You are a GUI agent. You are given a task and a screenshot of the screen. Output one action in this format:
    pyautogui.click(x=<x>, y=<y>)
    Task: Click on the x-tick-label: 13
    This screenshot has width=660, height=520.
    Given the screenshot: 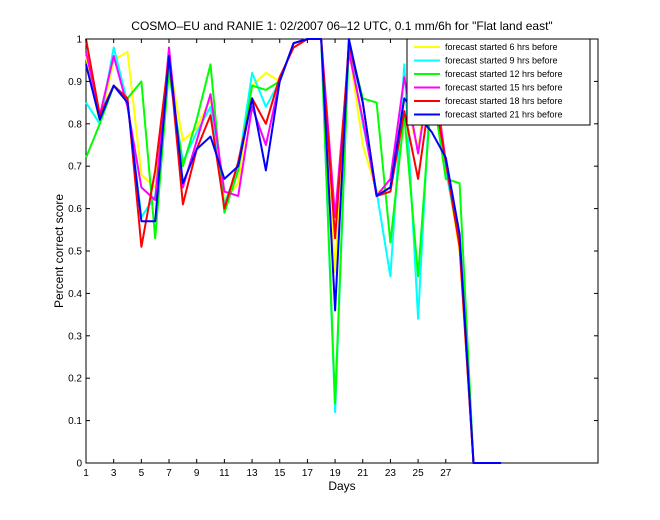 What is the action you would take?
    pyautogui.click(x=252, y=473)
    